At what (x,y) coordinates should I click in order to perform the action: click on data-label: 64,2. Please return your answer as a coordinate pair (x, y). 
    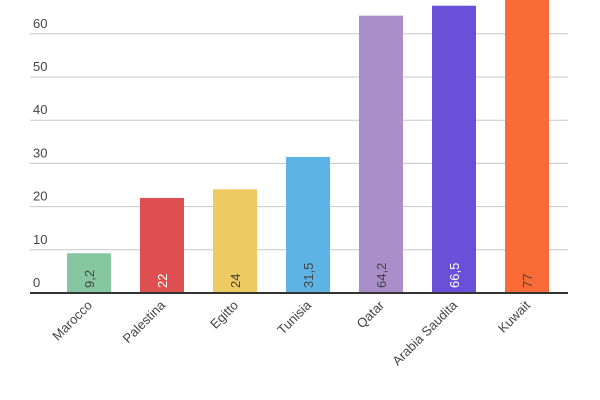
    Looking at the image, I should click on (381, 275).